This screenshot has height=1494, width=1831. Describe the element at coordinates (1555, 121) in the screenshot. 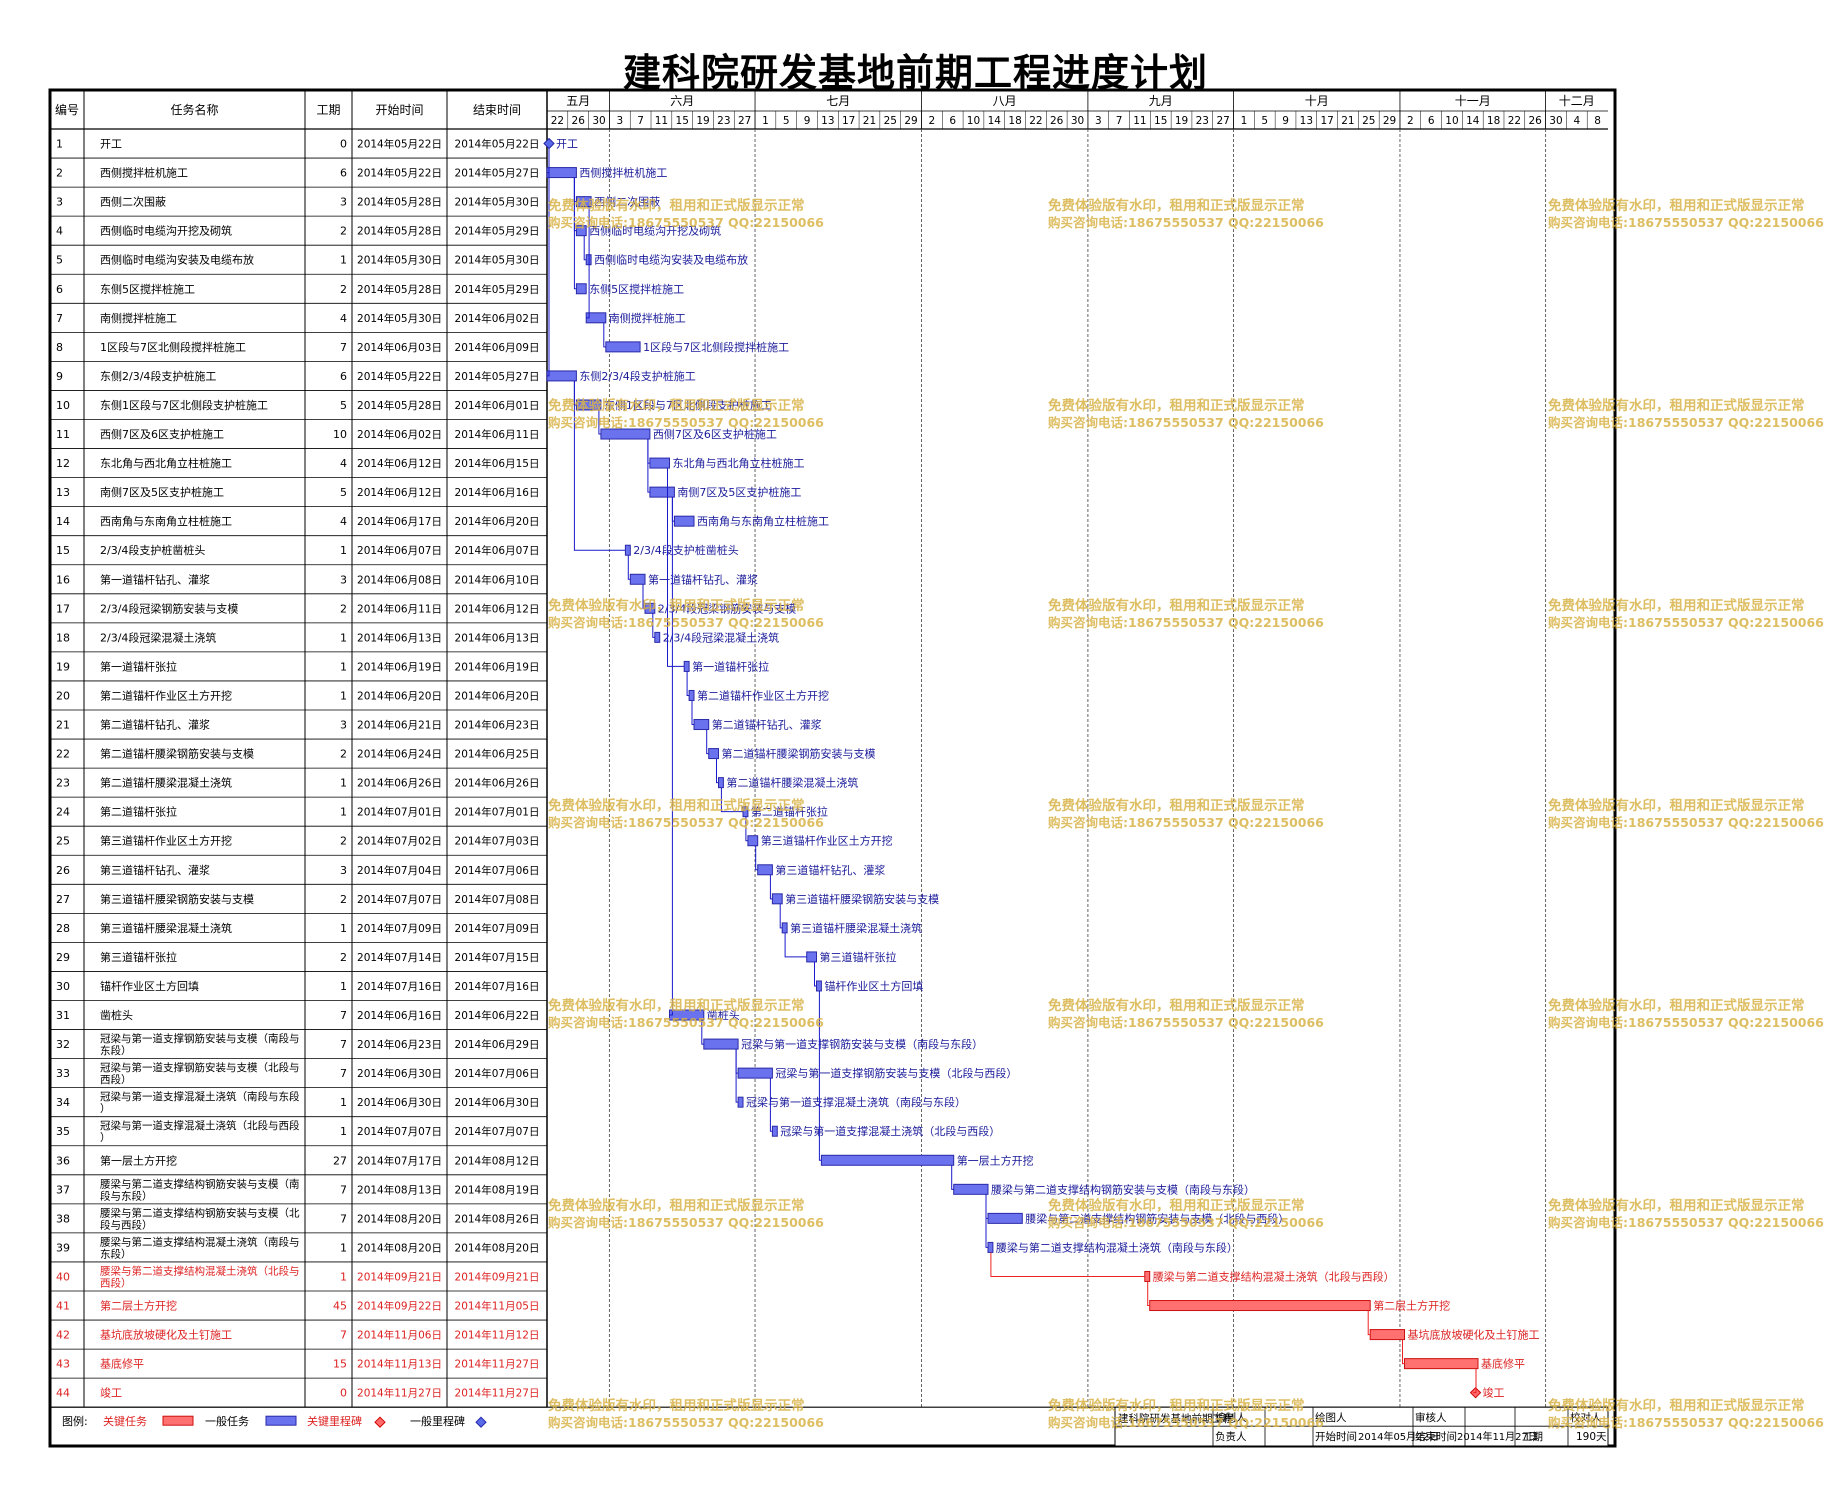

I see `day-label: 30` at that location.